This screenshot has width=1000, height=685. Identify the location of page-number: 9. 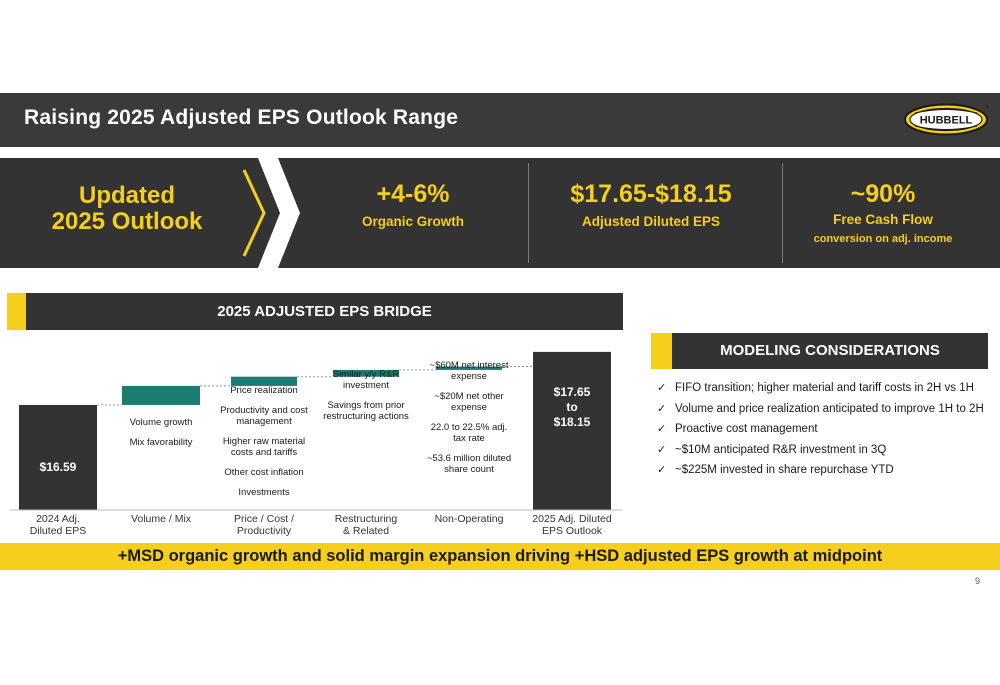
(978, 581).